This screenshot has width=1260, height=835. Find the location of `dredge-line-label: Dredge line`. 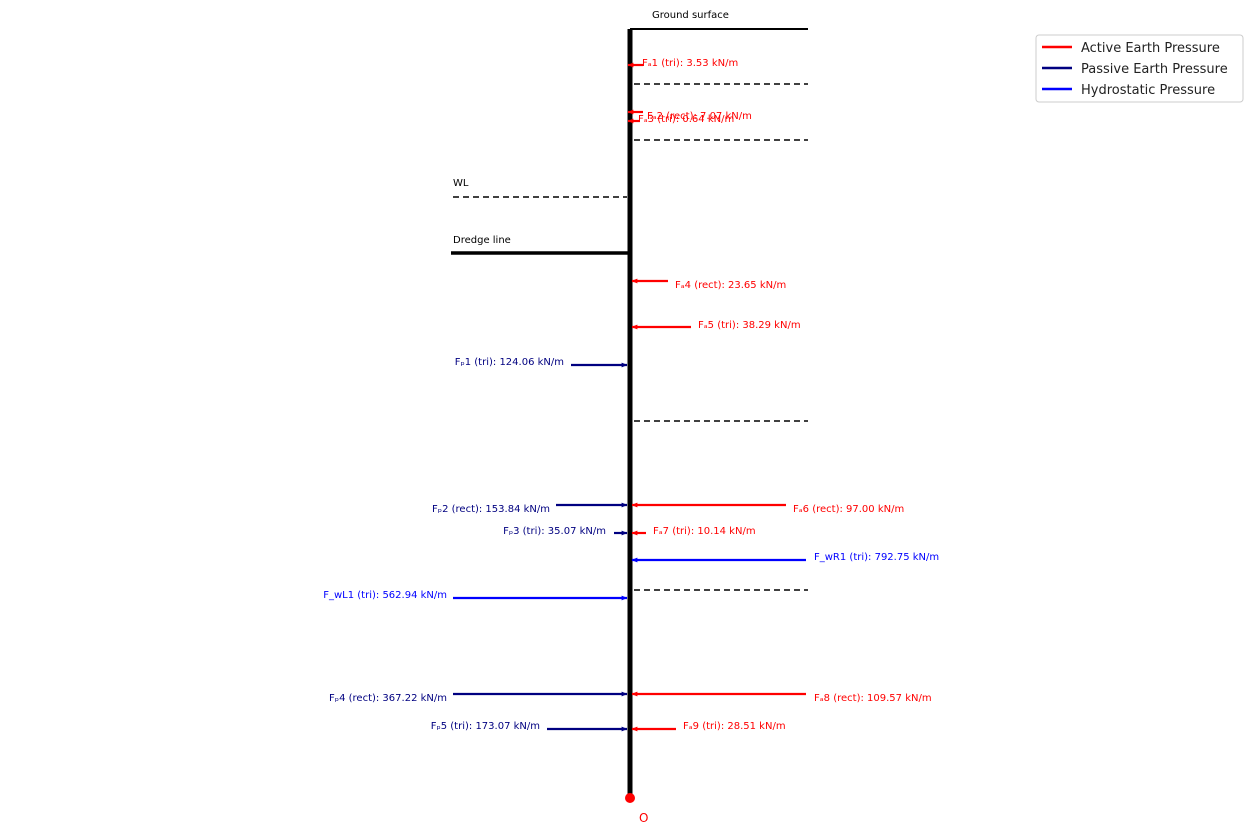

dredge-line-label: Dredge line is located at coordinates (482, 240).